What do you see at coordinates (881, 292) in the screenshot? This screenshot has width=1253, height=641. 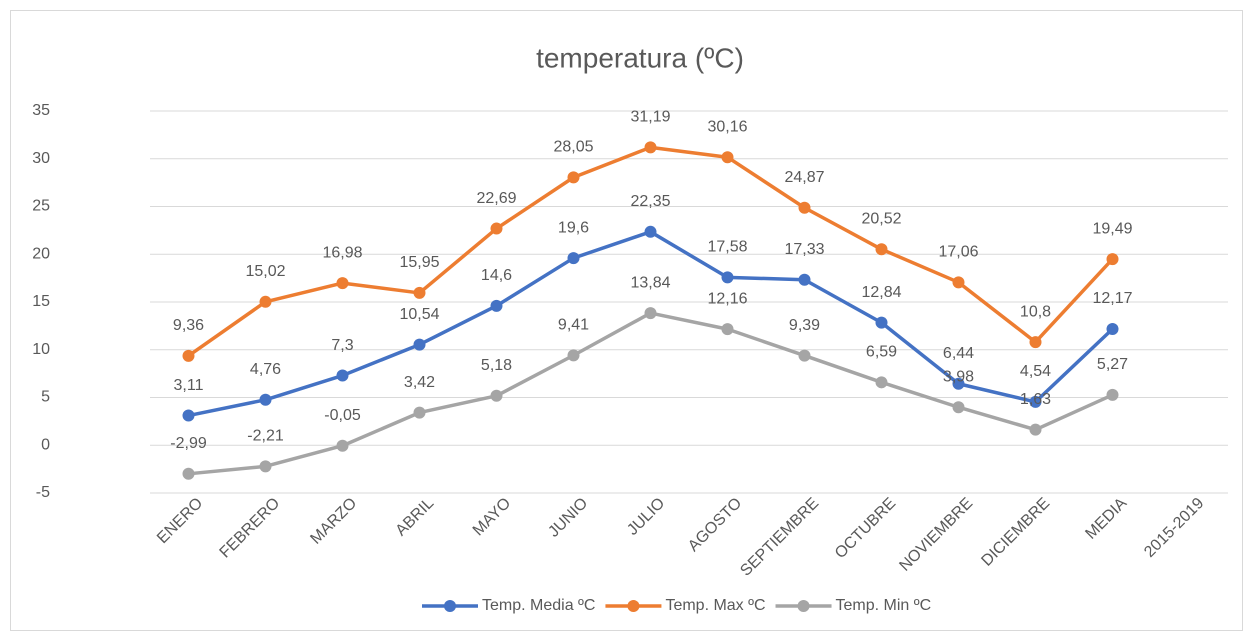 I see `data-label: 12,84` at bounding box center [881, 292].